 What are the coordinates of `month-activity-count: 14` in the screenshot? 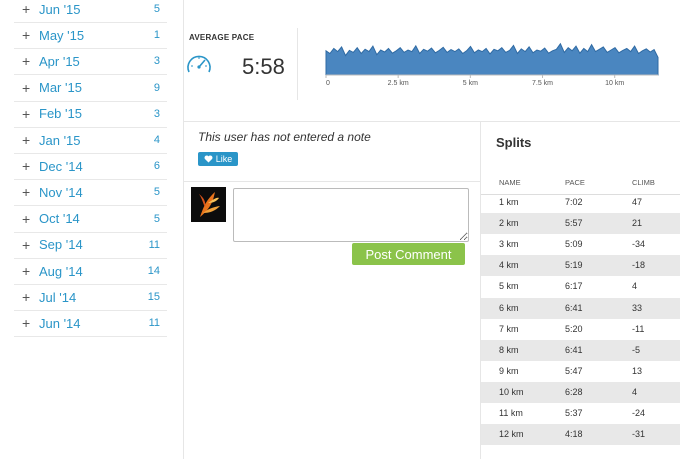 It's located at (153, 271).